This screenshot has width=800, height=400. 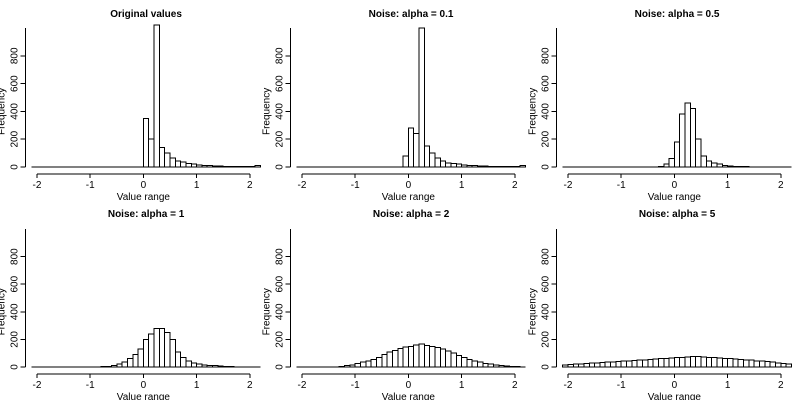 What do you see at coordinates (411, 214) in the screenshot?
I see `panel-title: Noise: alpha = 2` at bounding box center [411, 214].